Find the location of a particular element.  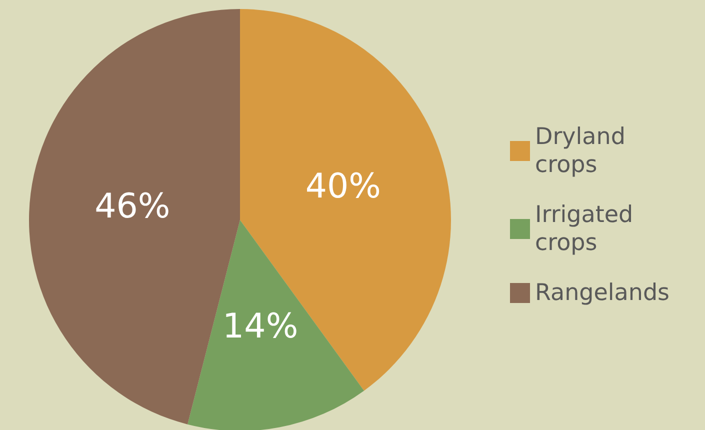

legend-label: Dryland crops is located at coordinates (584, 151).